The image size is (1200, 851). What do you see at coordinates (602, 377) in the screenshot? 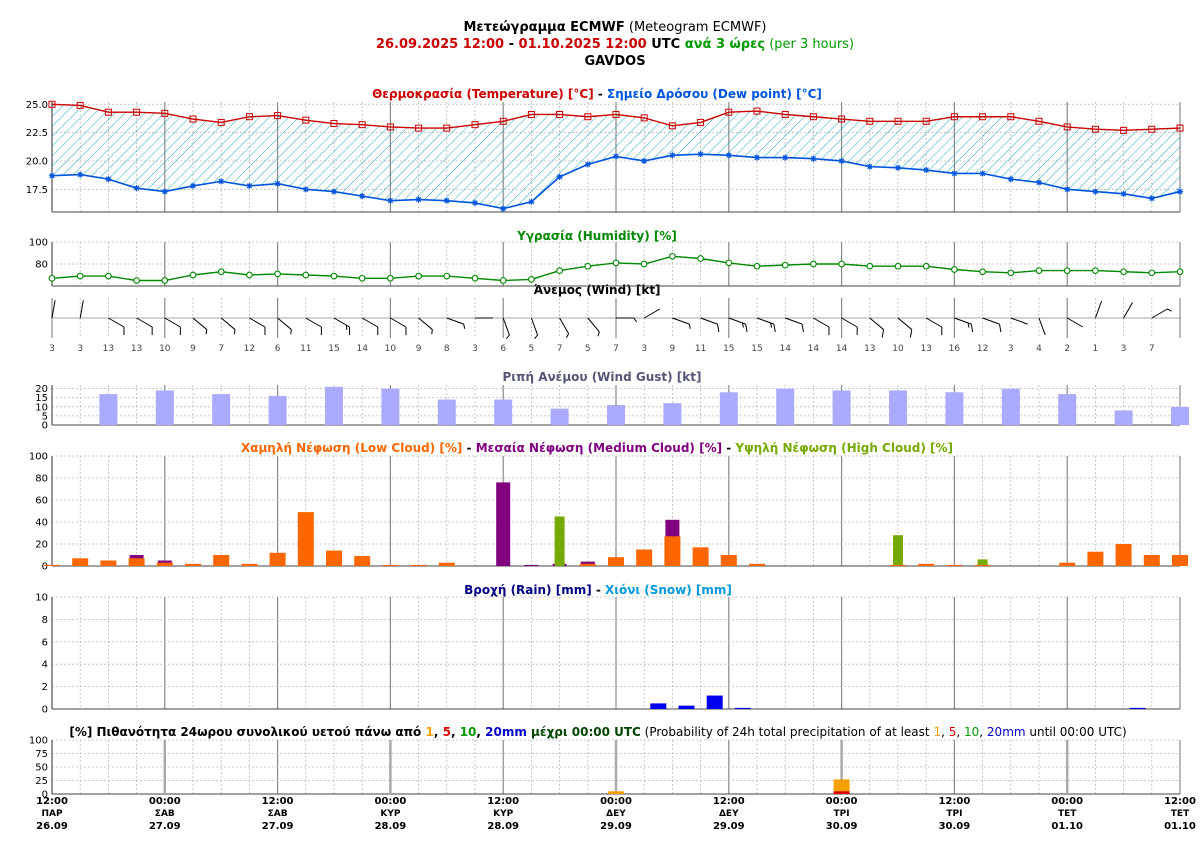
I see `gust-panel-title: Ριπή Ανέμου (Wind Gust) [kt]` at bounding box center [602, 377].